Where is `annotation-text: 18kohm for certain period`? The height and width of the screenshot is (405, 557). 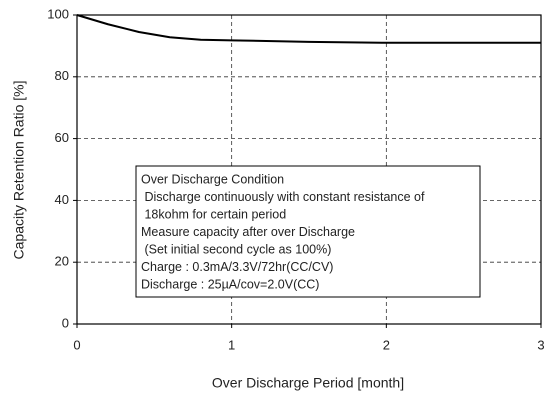
annotation-text: 18kohm for certain period is located at coordinates (213, 214).